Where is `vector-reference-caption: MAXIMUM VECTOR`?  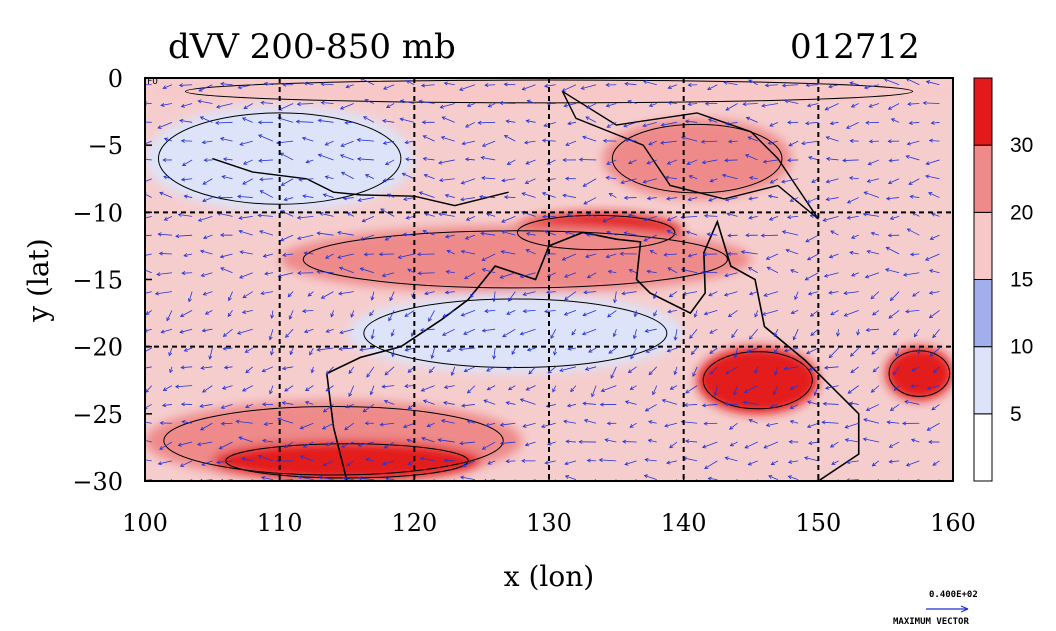 vector-reference-caption: MAXIMUM VECTOR is located at coordinates (931, 622).